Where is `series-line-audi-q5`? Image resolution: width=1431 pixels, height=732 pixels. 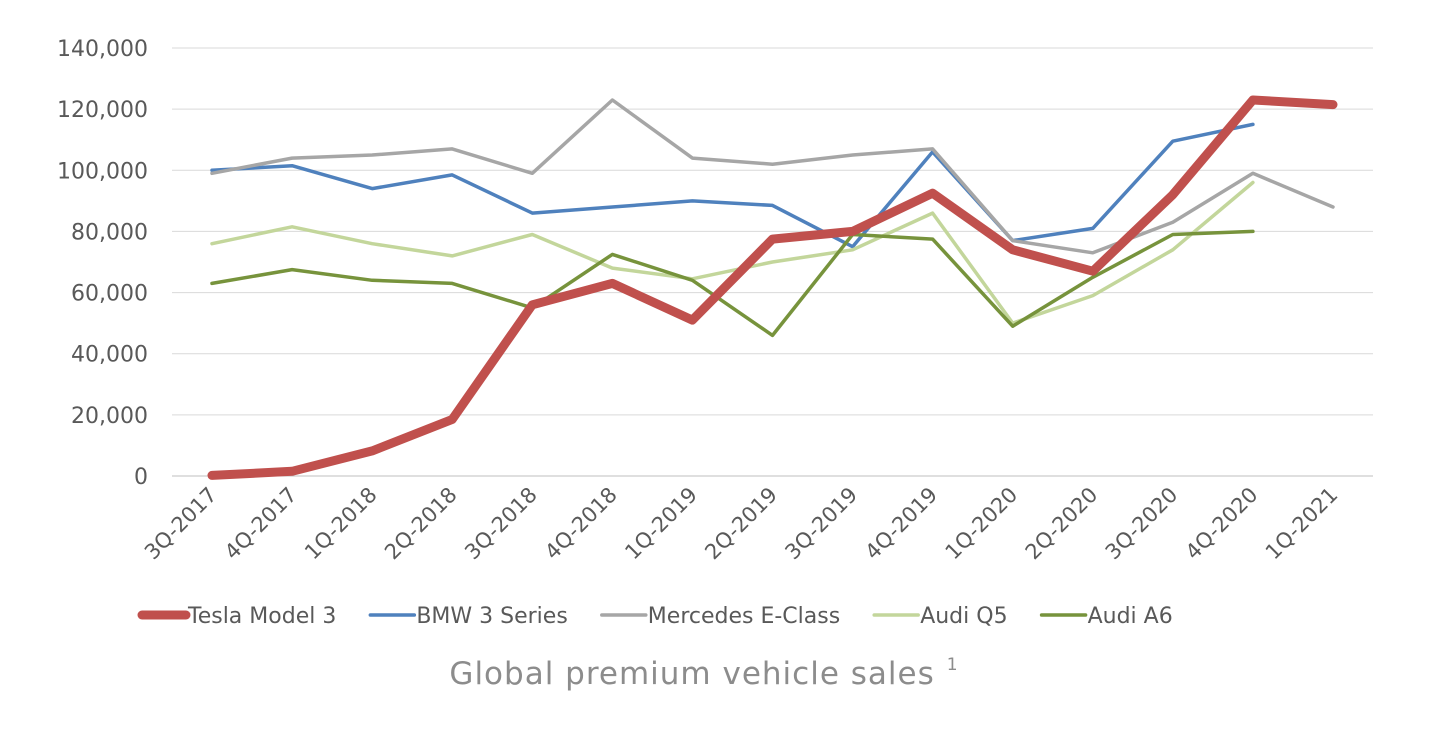 series-line-audi-q5 is located at coordinates (732, 252).